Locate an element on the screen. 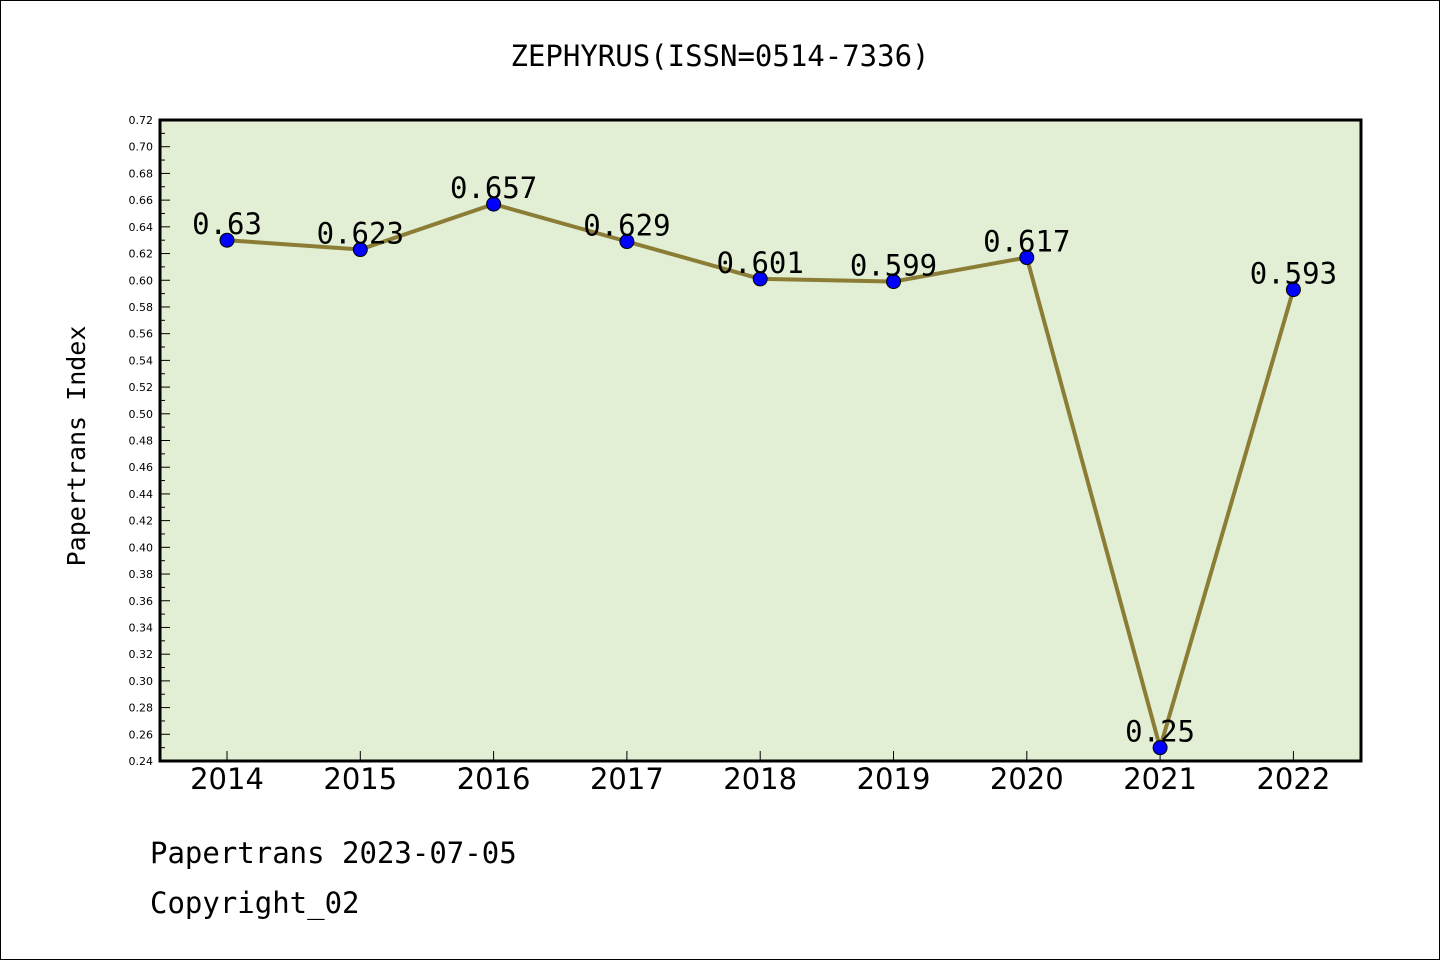  y-tick-label: 0.70 is located at coordinates (141, 147).